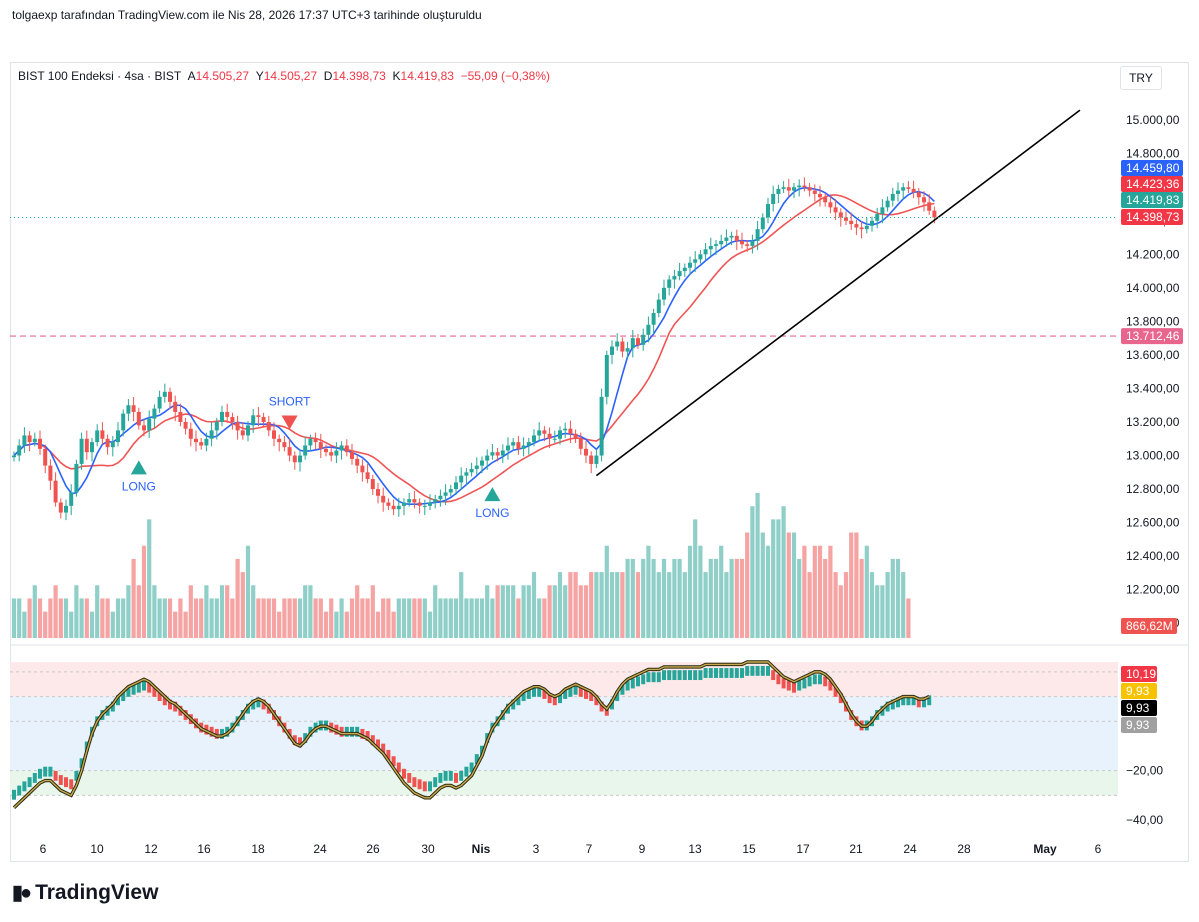  What do you see at coordinates (749, 849) in the screenshot?
I see `time-axis-tick: 15` at bounding box center [749, 849].